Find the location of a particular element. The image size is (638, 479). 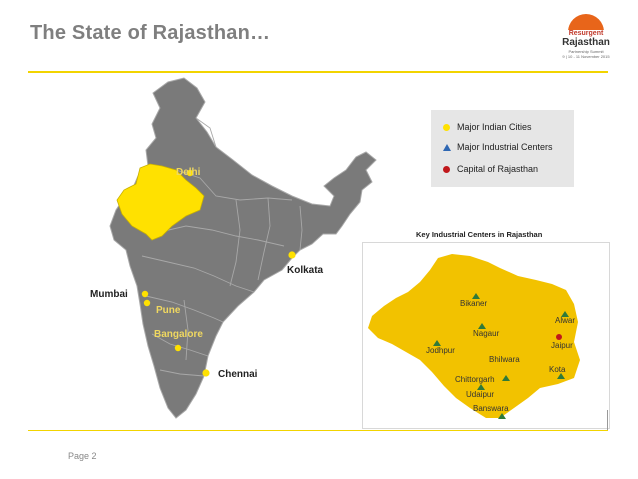

state-borders is located at coordinates (222, 247).